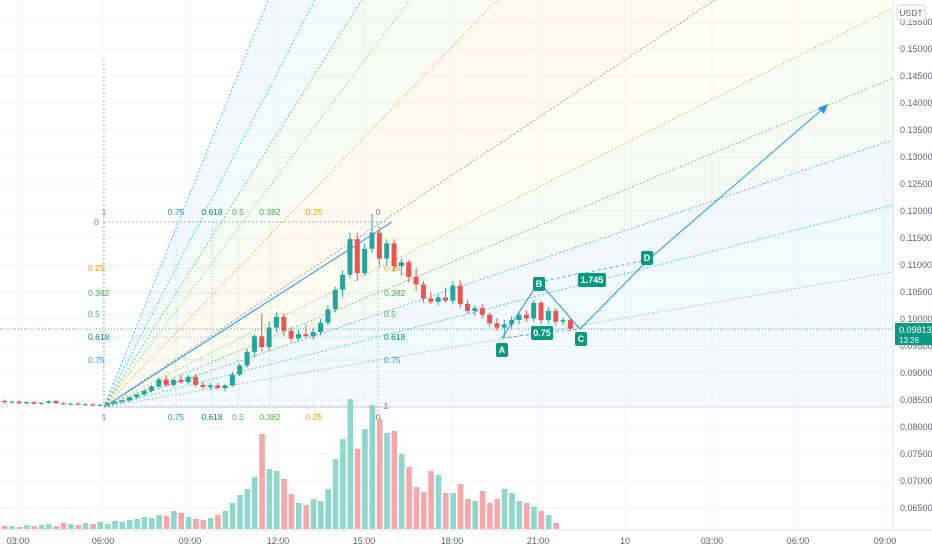  I want to click on price-tick-label: 0.07000, so click(916, 481).